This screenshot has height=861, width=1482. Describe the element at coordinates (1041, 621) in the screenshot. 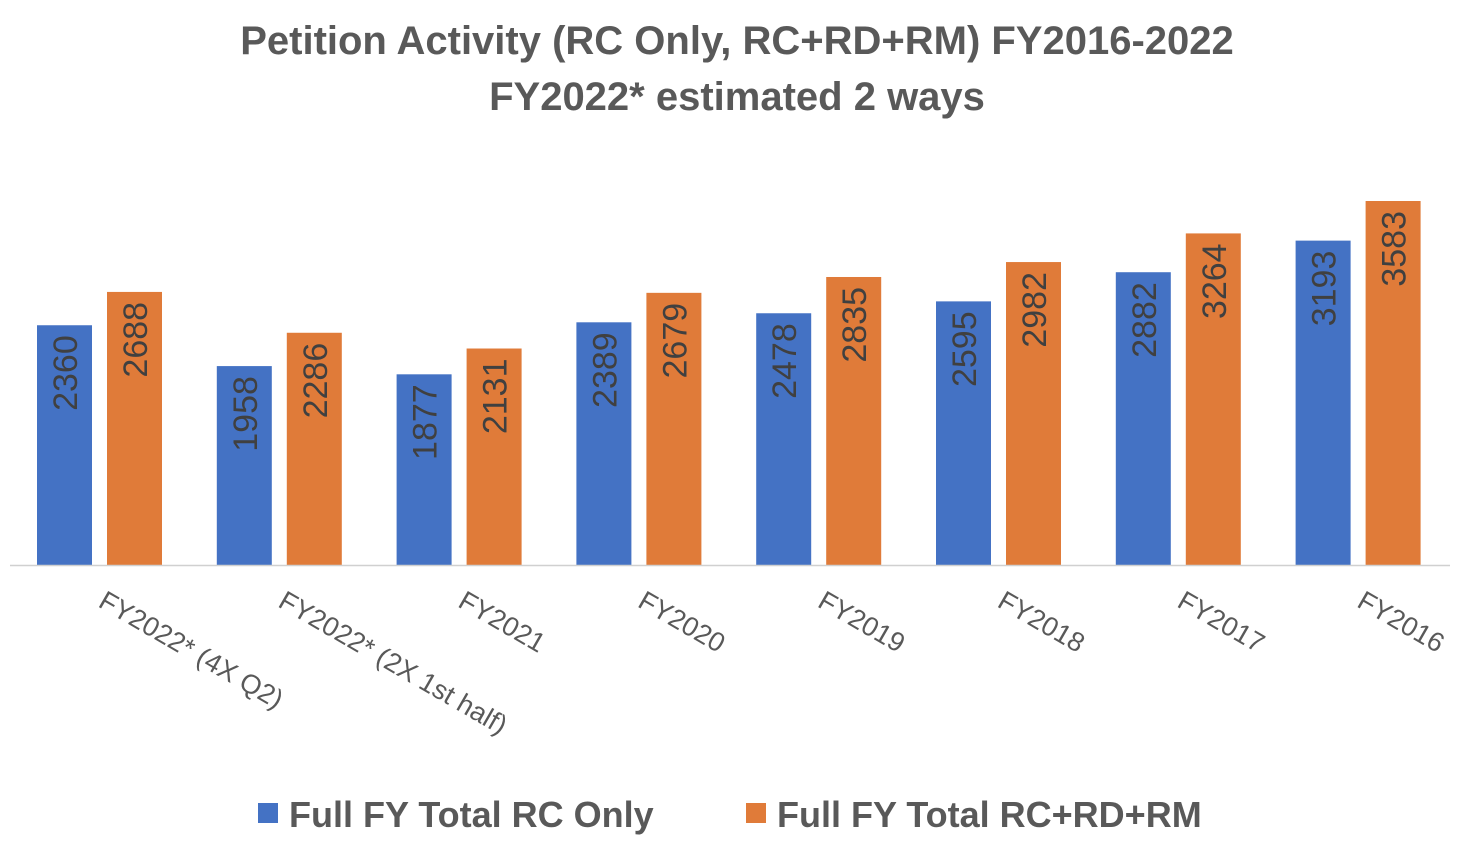

I see `x-tick-label: FY2018` at that location.